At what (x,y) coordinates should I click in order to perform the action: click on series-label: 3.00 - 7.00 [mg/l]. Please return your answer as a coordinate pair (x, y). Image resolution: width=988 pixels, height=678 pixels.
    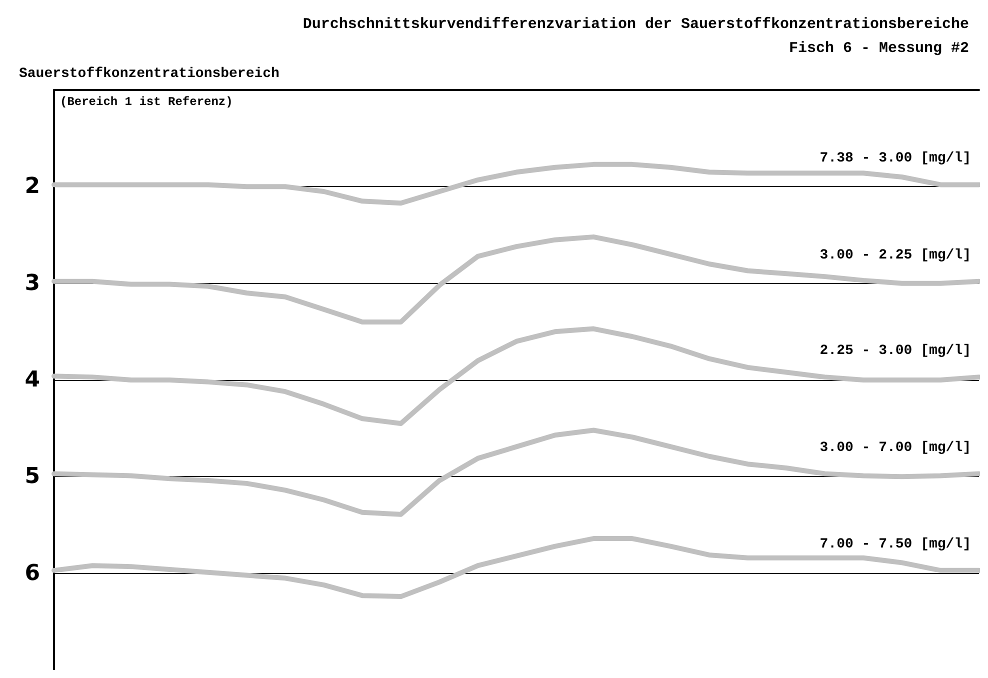
    Looking at the image, I should click on (895, 448).